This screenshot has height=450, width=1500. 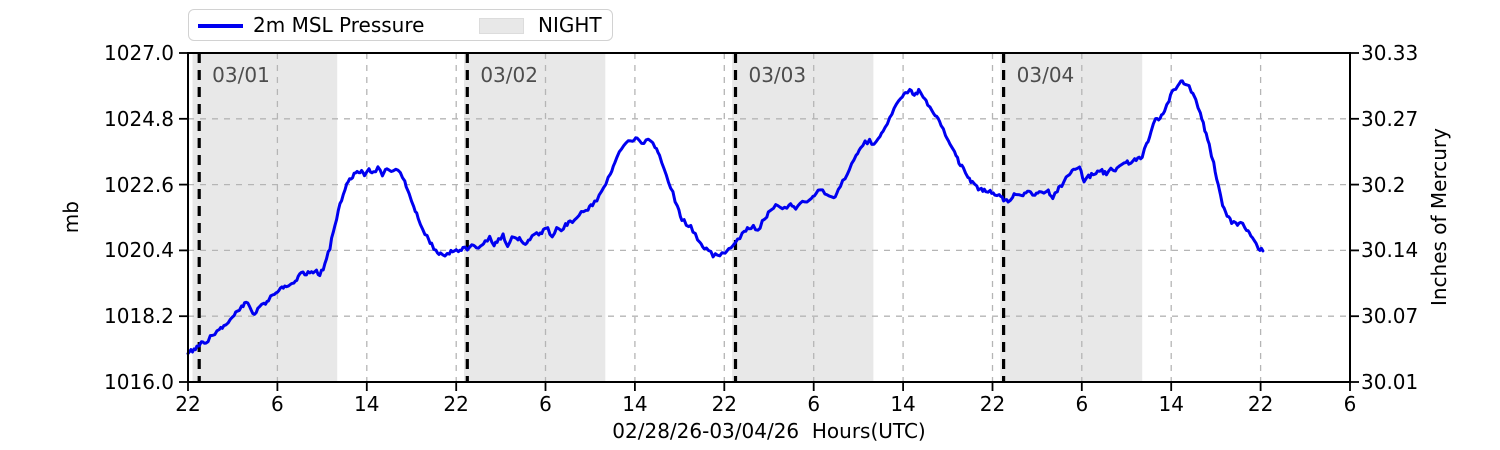 What do you see at coordinates (139, 250) in the screenshot?
I see `y-axis-left-tick-label: 1020.4` at bounding box center [139, 250].